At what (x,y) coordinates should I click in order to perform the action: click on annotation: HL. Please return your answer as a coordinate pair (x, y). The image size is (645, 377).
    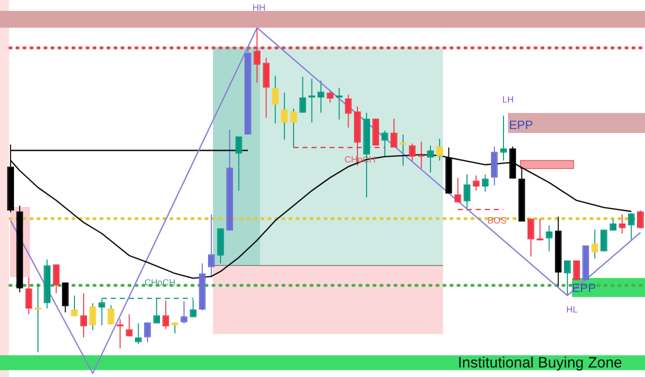
    Looking at the image, I should click on (572, 309).